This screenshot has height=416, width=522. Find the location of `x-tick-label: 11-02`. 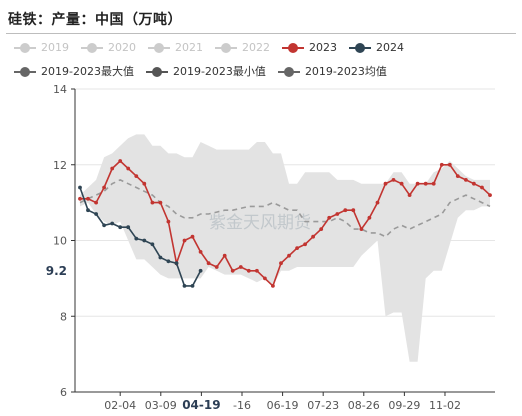

x-tick-label: 11-02 is located at coordinates (445, 405).